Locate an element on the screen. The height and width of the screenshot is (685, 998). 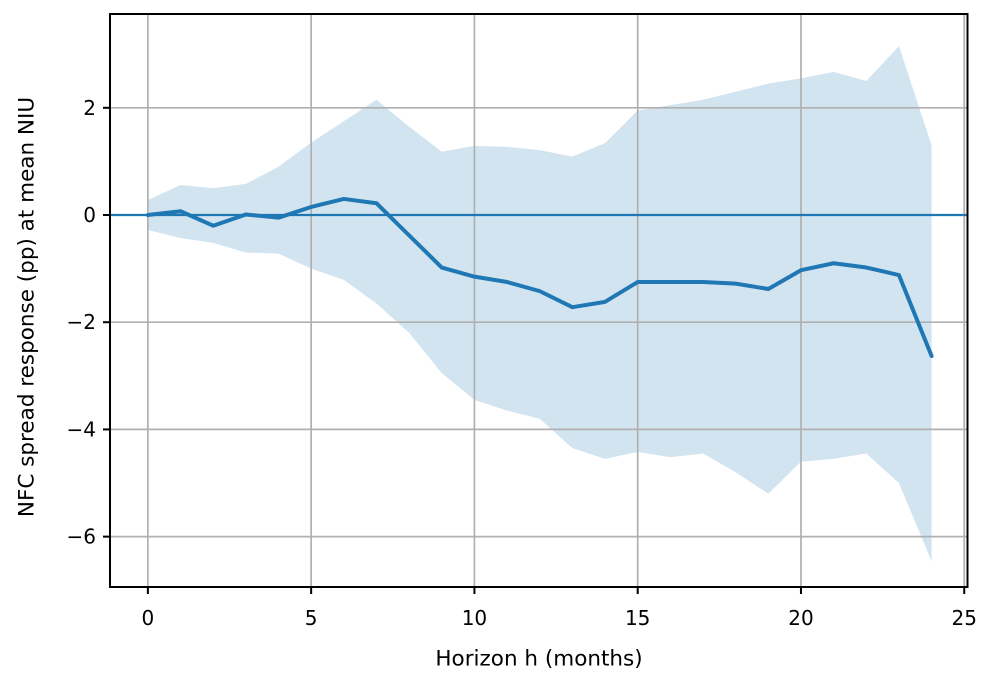
y-tick-label: 2 is located at coordinates (89, 108).